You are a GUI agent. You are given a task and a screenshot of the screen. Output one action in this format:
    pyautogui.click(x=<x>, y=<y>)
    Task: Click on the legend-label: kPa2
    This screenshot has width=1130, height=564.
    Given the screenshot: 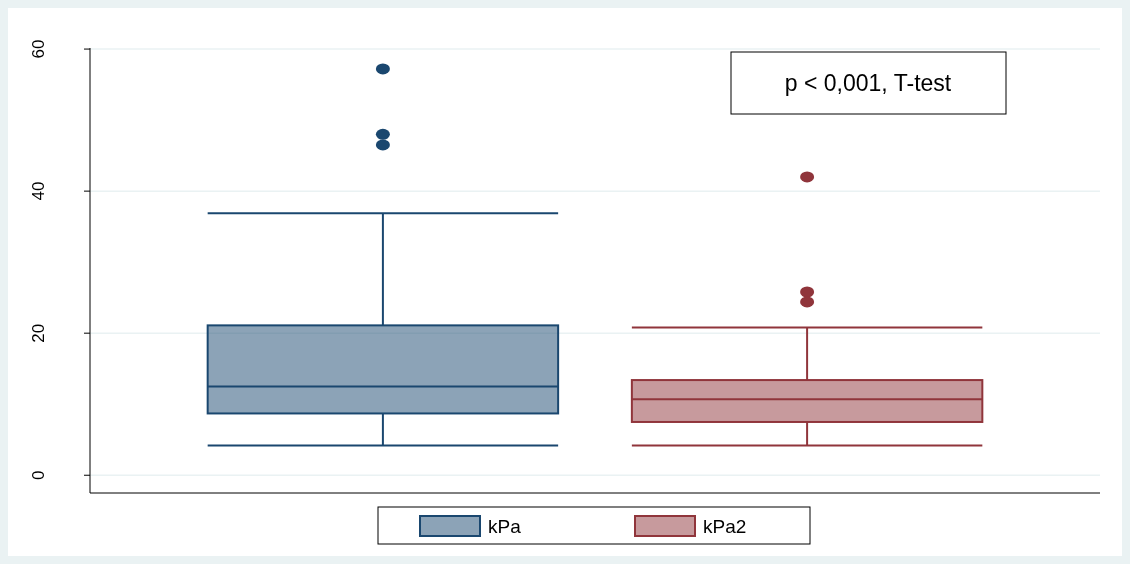 What is the action you would take?
    pyautogui.click(x=725, y=526)
    